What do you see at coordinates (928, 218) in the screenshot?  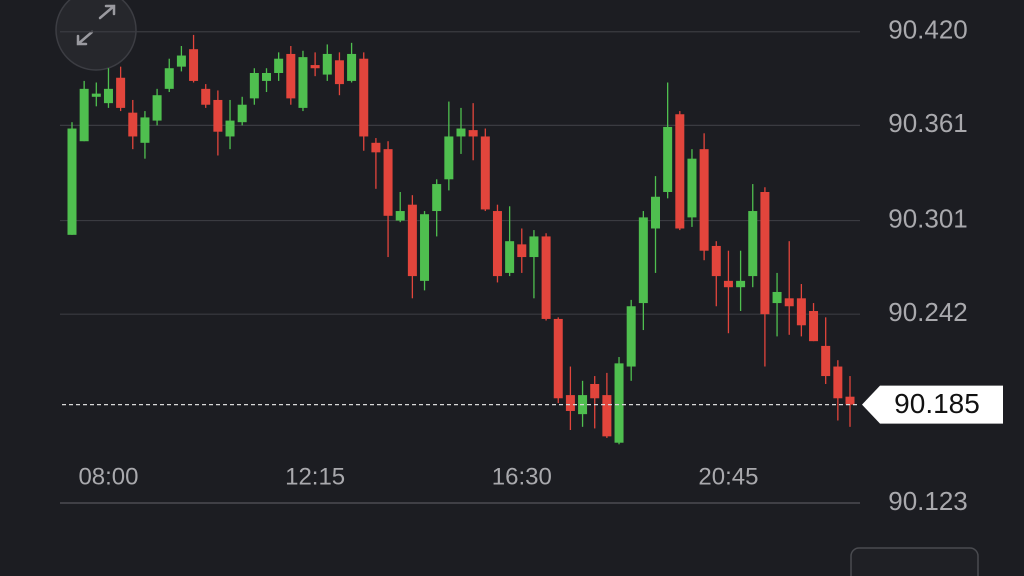 I see `y-tick-label: 90.301` at bounding box center [928, 218].